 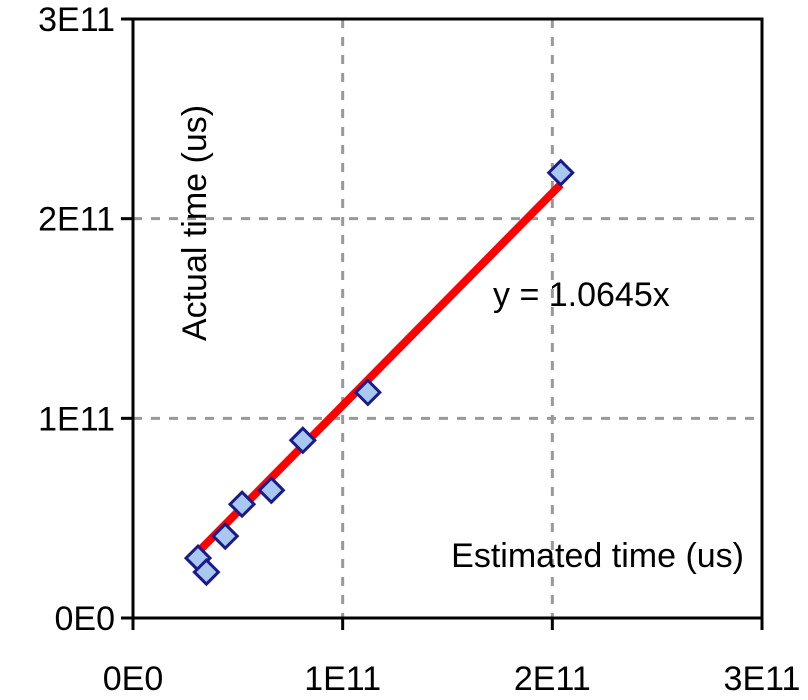 What do you see at coordinates (133, 679) in the screenshot?
I see `x-tick-label: 0E0` at bounding box center [133, 679].